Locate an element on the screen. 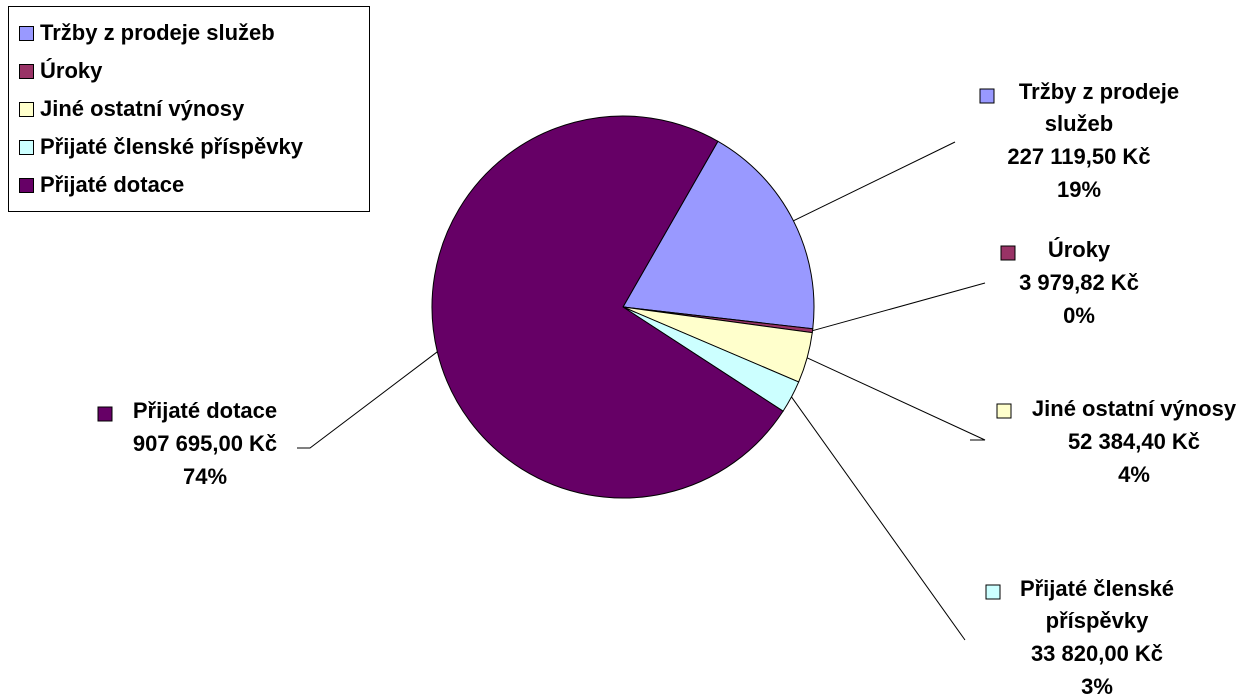  legend-item-trzby: Tržby z prodeje služeb is located at coordinates (147, 33).